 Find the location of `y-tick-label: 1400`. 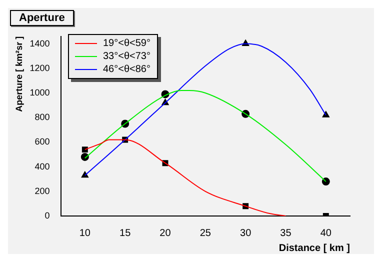

y-tick-label: 1400 is located at coordinates (40, 43).